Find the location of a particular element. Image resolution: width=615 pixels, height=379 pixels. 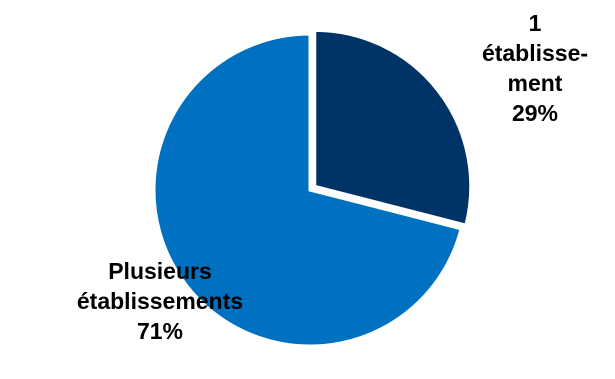

slice-label-one-establishment: 1 établisse- ment 29% is located at coordinates (535, 68).